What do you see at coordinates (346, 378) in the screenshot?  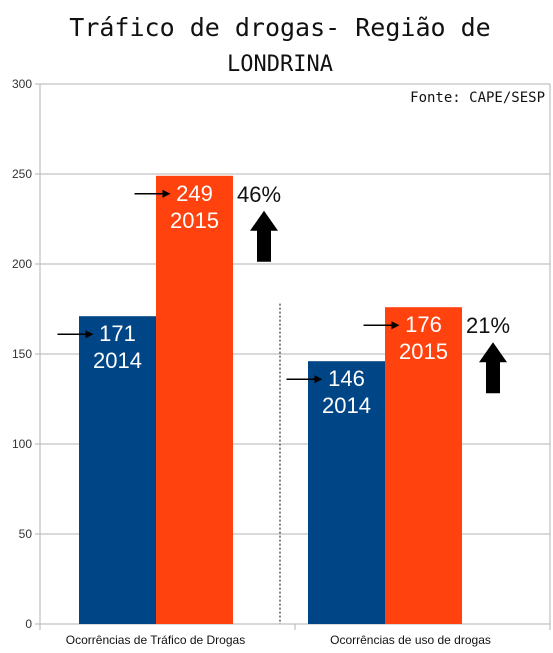 I see `bar-value-label: 146` at bounding box center [346, 378].